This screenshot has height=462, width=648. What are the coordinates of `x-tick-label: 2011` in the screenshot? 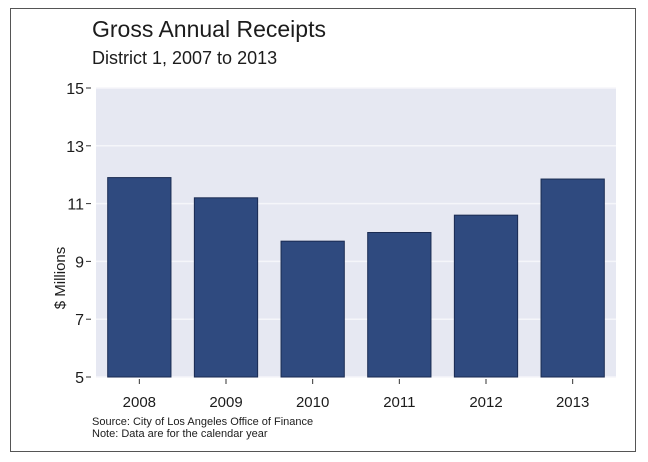 It's located at (399, 402).